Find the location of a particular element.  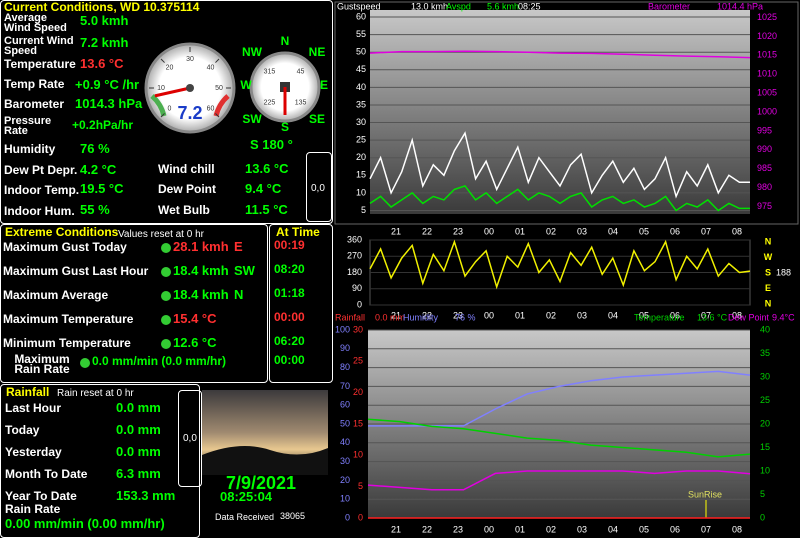

tick-label: 60 is located at coordinates (345, 405).